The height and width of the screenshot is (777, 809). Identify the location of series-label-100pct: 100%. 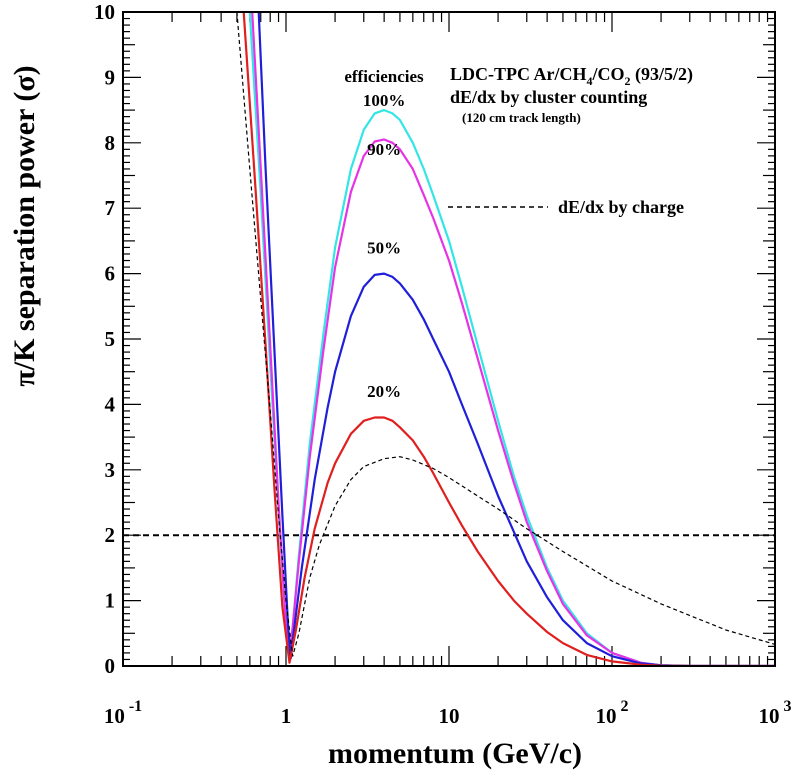
(384, 100).